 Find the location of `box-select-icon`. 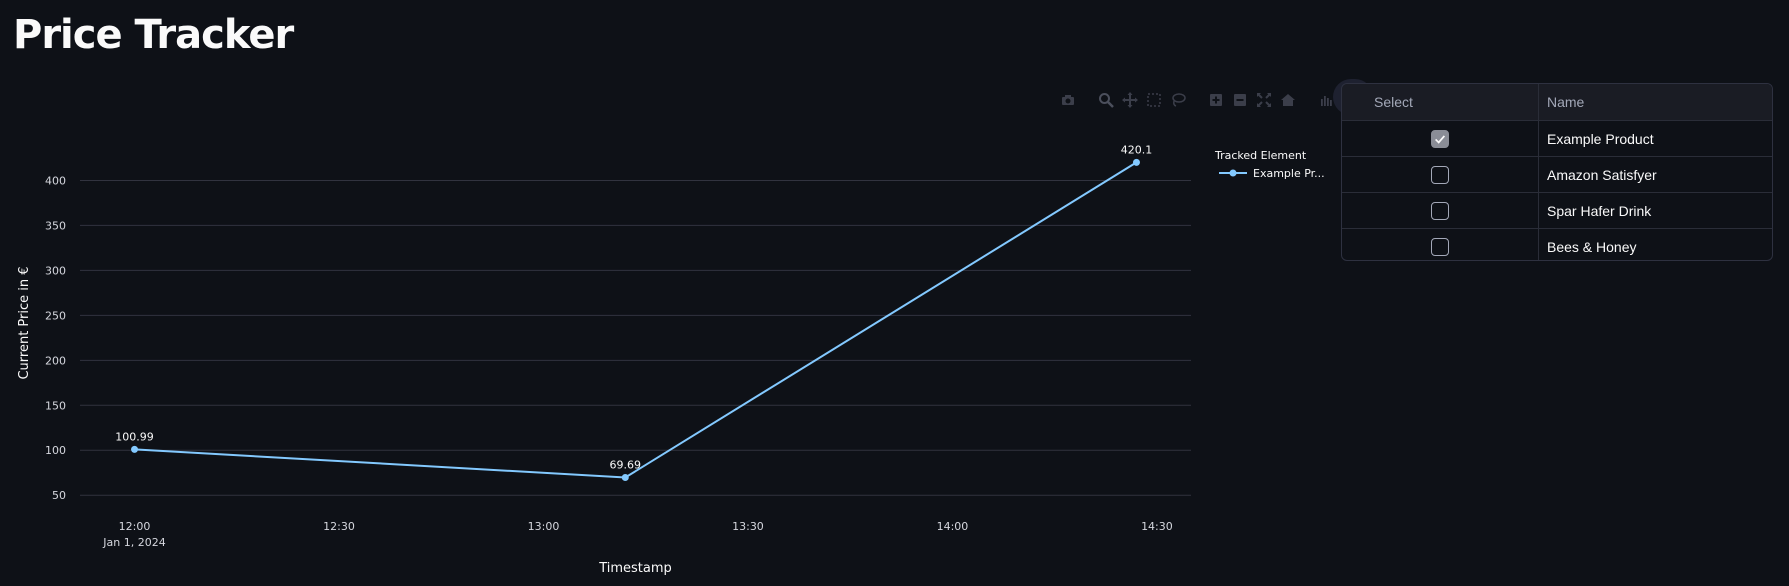

box-select-icon is located at coordinates (1154, 100).